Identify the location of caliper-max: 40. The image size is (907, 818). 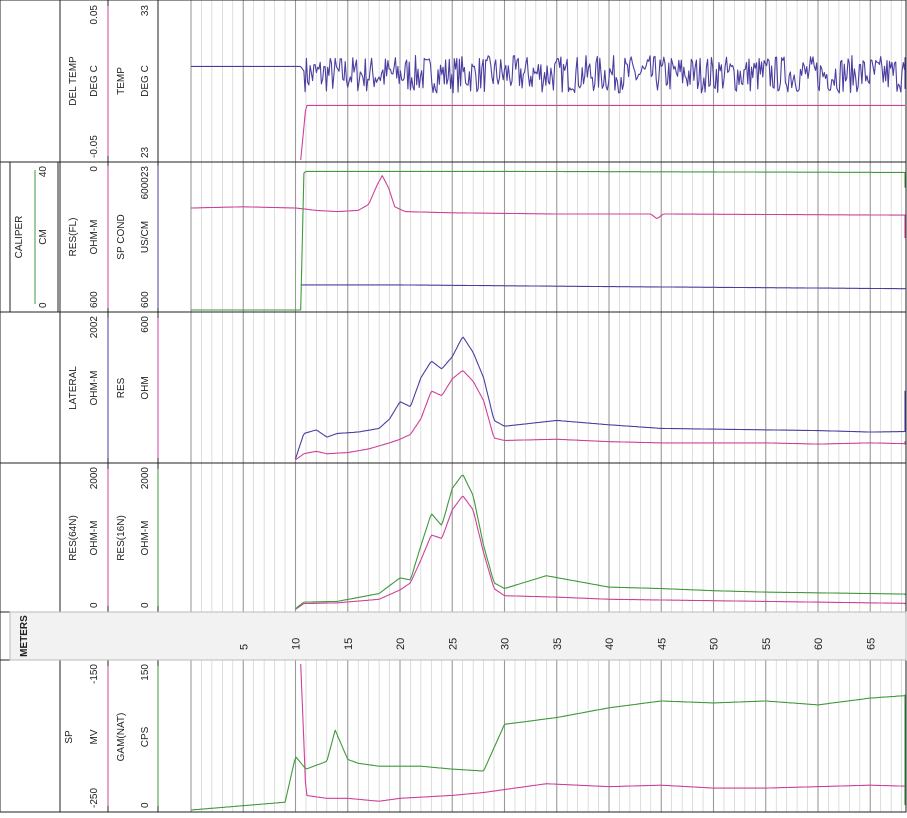
(43, 172).